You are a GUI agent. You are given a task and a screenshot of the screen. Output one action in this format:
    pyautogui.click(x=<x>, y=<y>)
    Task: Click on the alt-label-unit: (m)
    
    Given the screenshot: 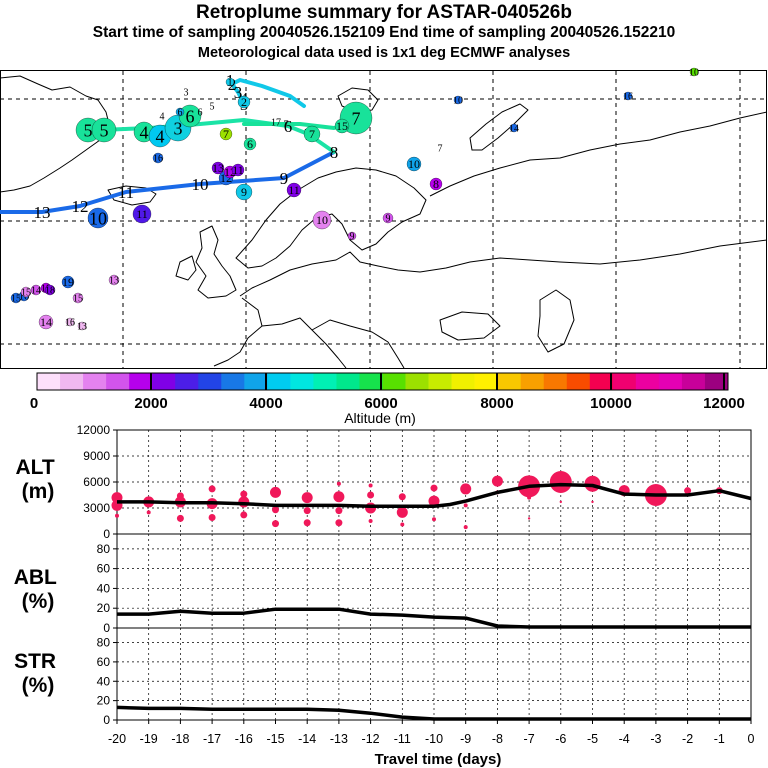 What is the action you would take?
    pyautogui.click(x=38, y=491)
    